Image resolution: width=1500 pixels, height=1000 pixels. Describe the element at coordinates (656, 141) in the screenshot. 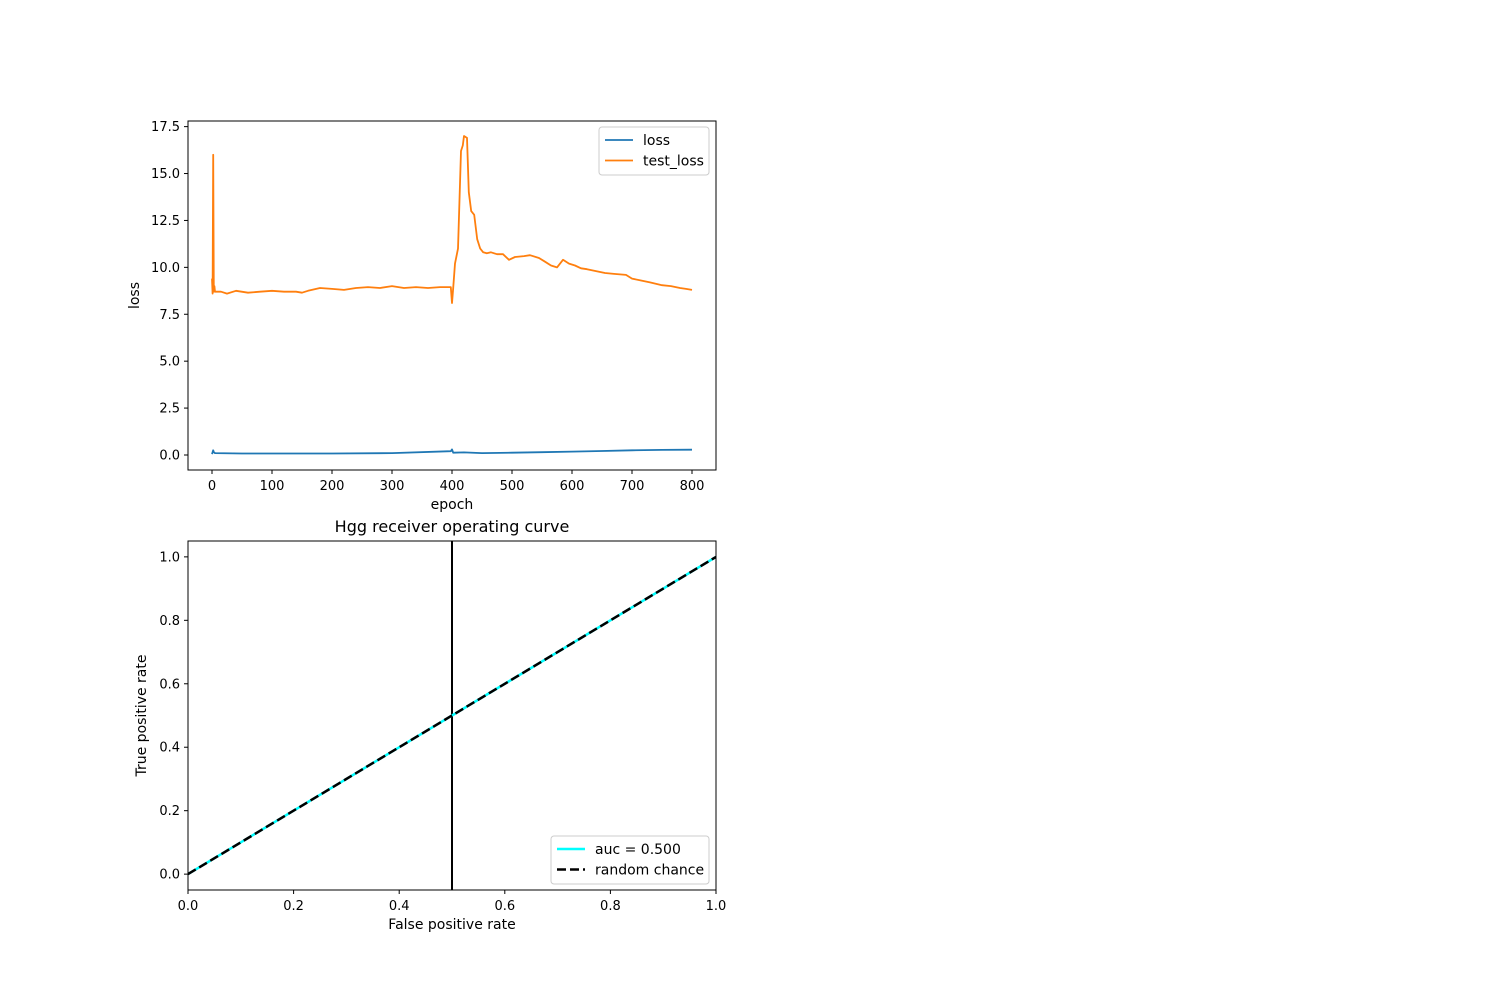

I see `loss-chart-legend-label: loss` at that location.